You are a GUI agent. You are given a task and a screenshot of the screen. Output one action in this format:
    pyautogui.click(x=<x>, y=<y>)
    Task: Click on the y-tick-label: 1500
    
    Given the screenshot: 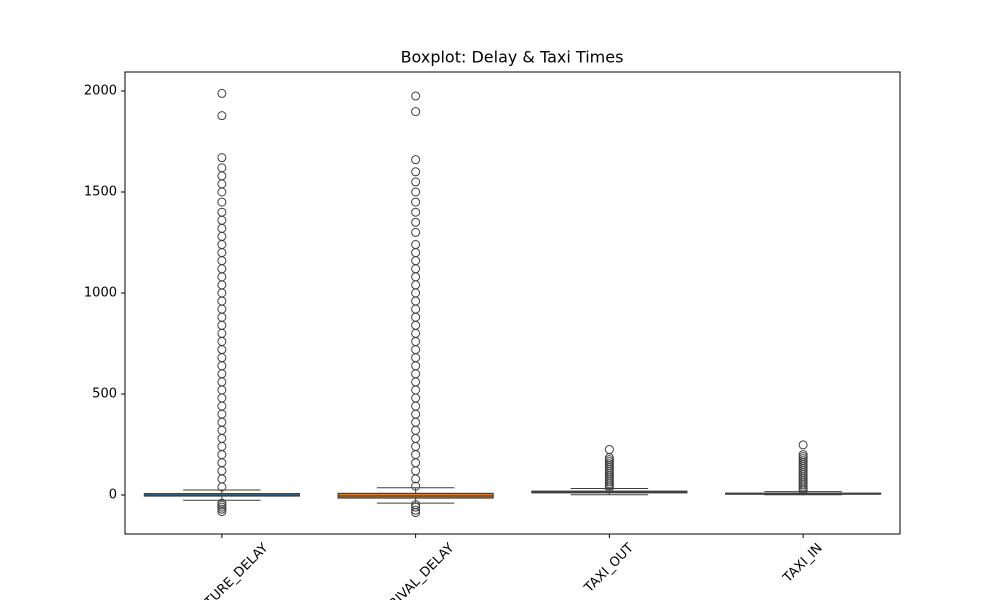 What is the action you would take?
    pyautogui.click(x=100, y=191)
    